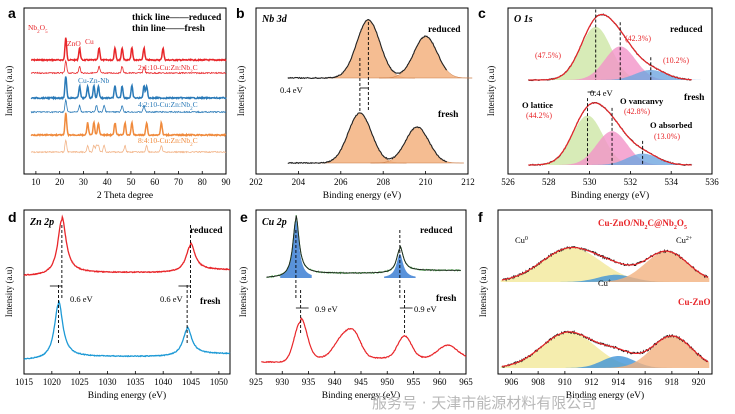  I want to click on xtick-label-d-5: 1040, so click(163, 382).